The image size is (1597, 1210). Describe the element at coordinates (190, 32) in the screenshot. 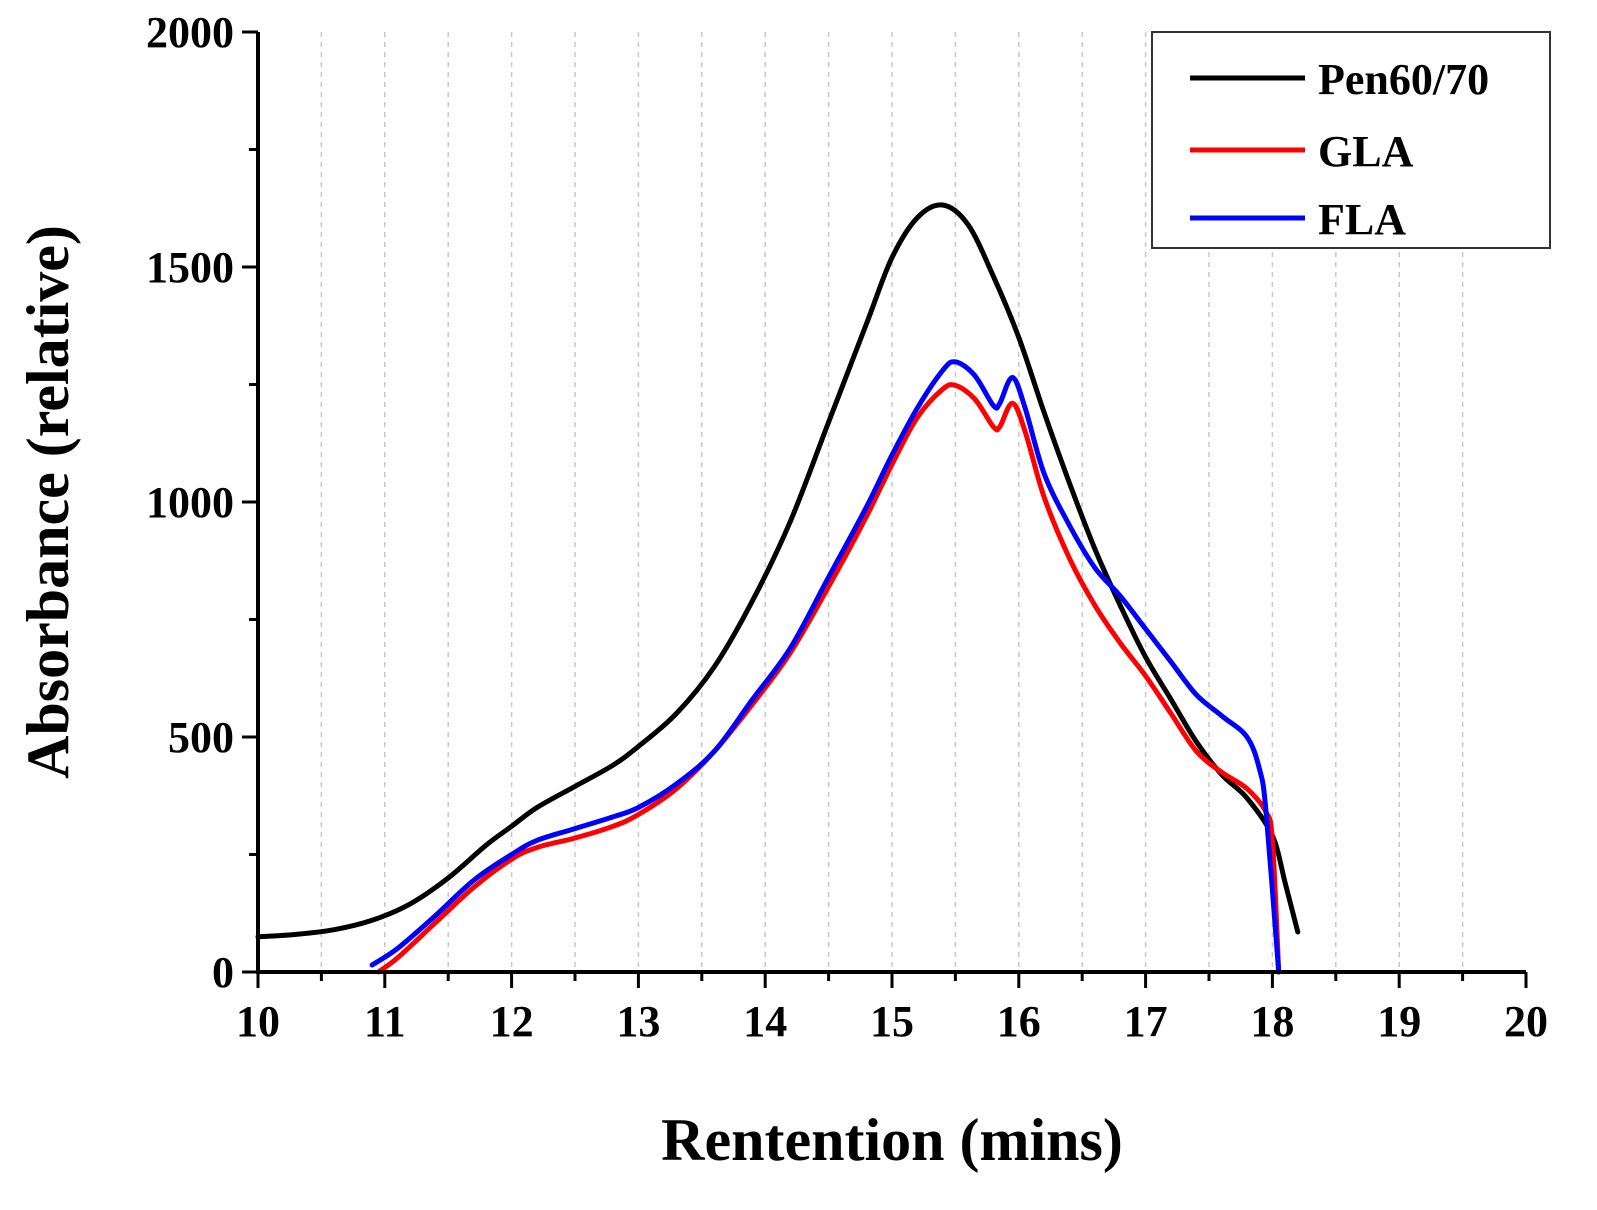

I see `y-tick-label: 2000` at that location.